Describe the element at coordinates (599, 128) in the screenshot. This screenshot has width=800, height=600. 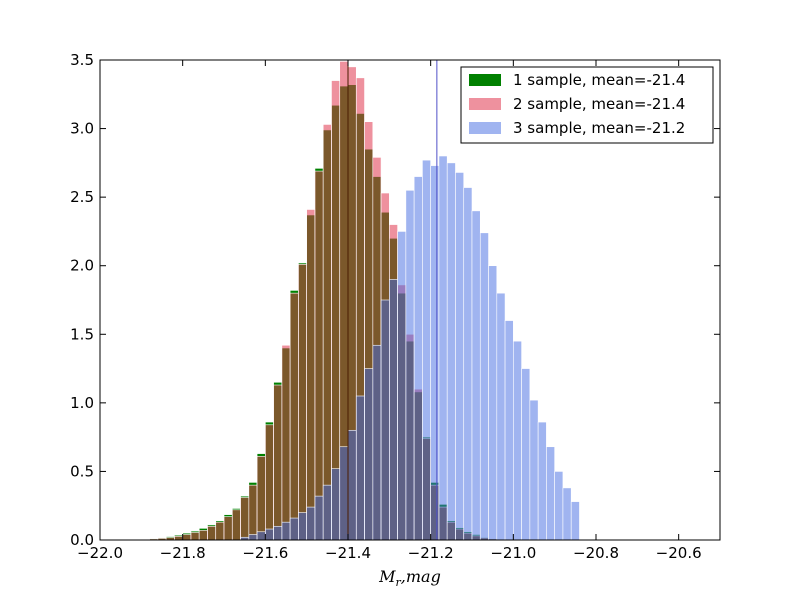
I see `legend-label: 3 sample, mean=-21.2` at that location.